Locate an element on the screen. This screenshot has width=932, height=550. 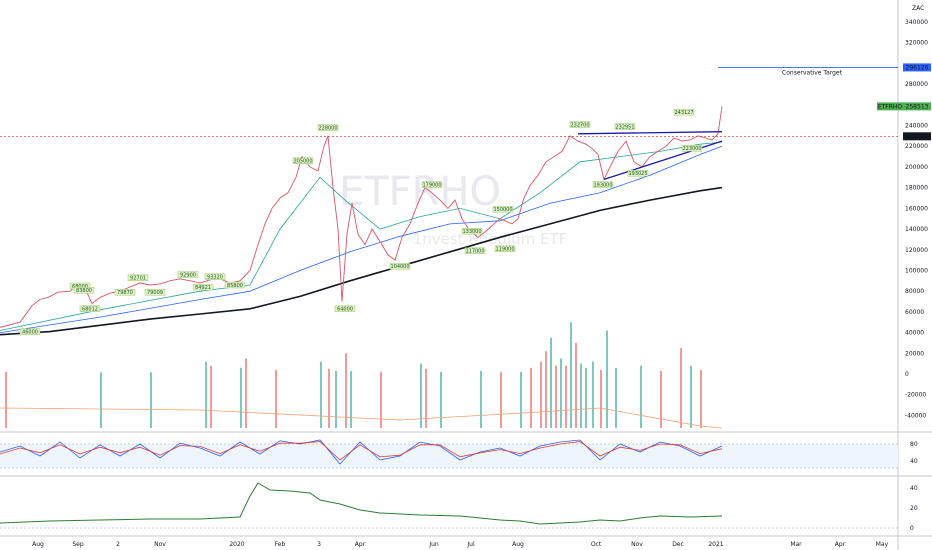
annotation-18: 117000 is located at coordinates (475, 251).